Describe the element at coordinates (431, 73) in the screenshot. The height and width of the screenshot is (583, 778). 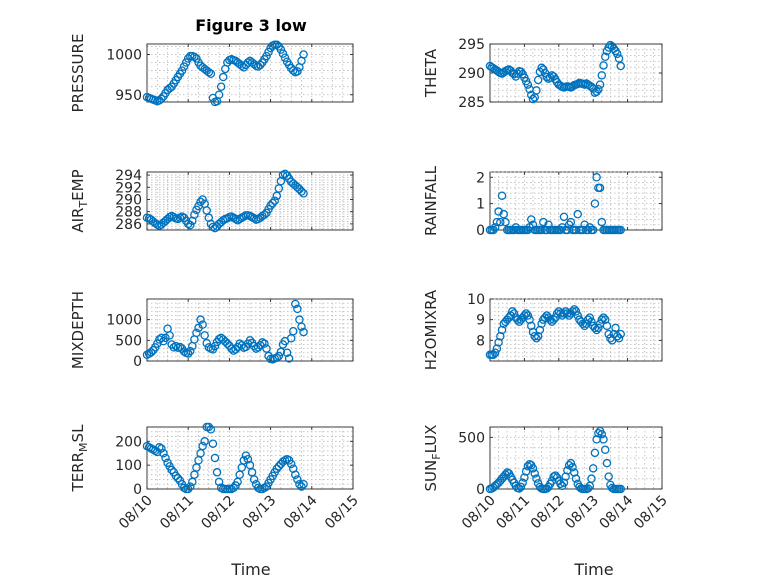
I see `y-axis-label: THETA` at that location.